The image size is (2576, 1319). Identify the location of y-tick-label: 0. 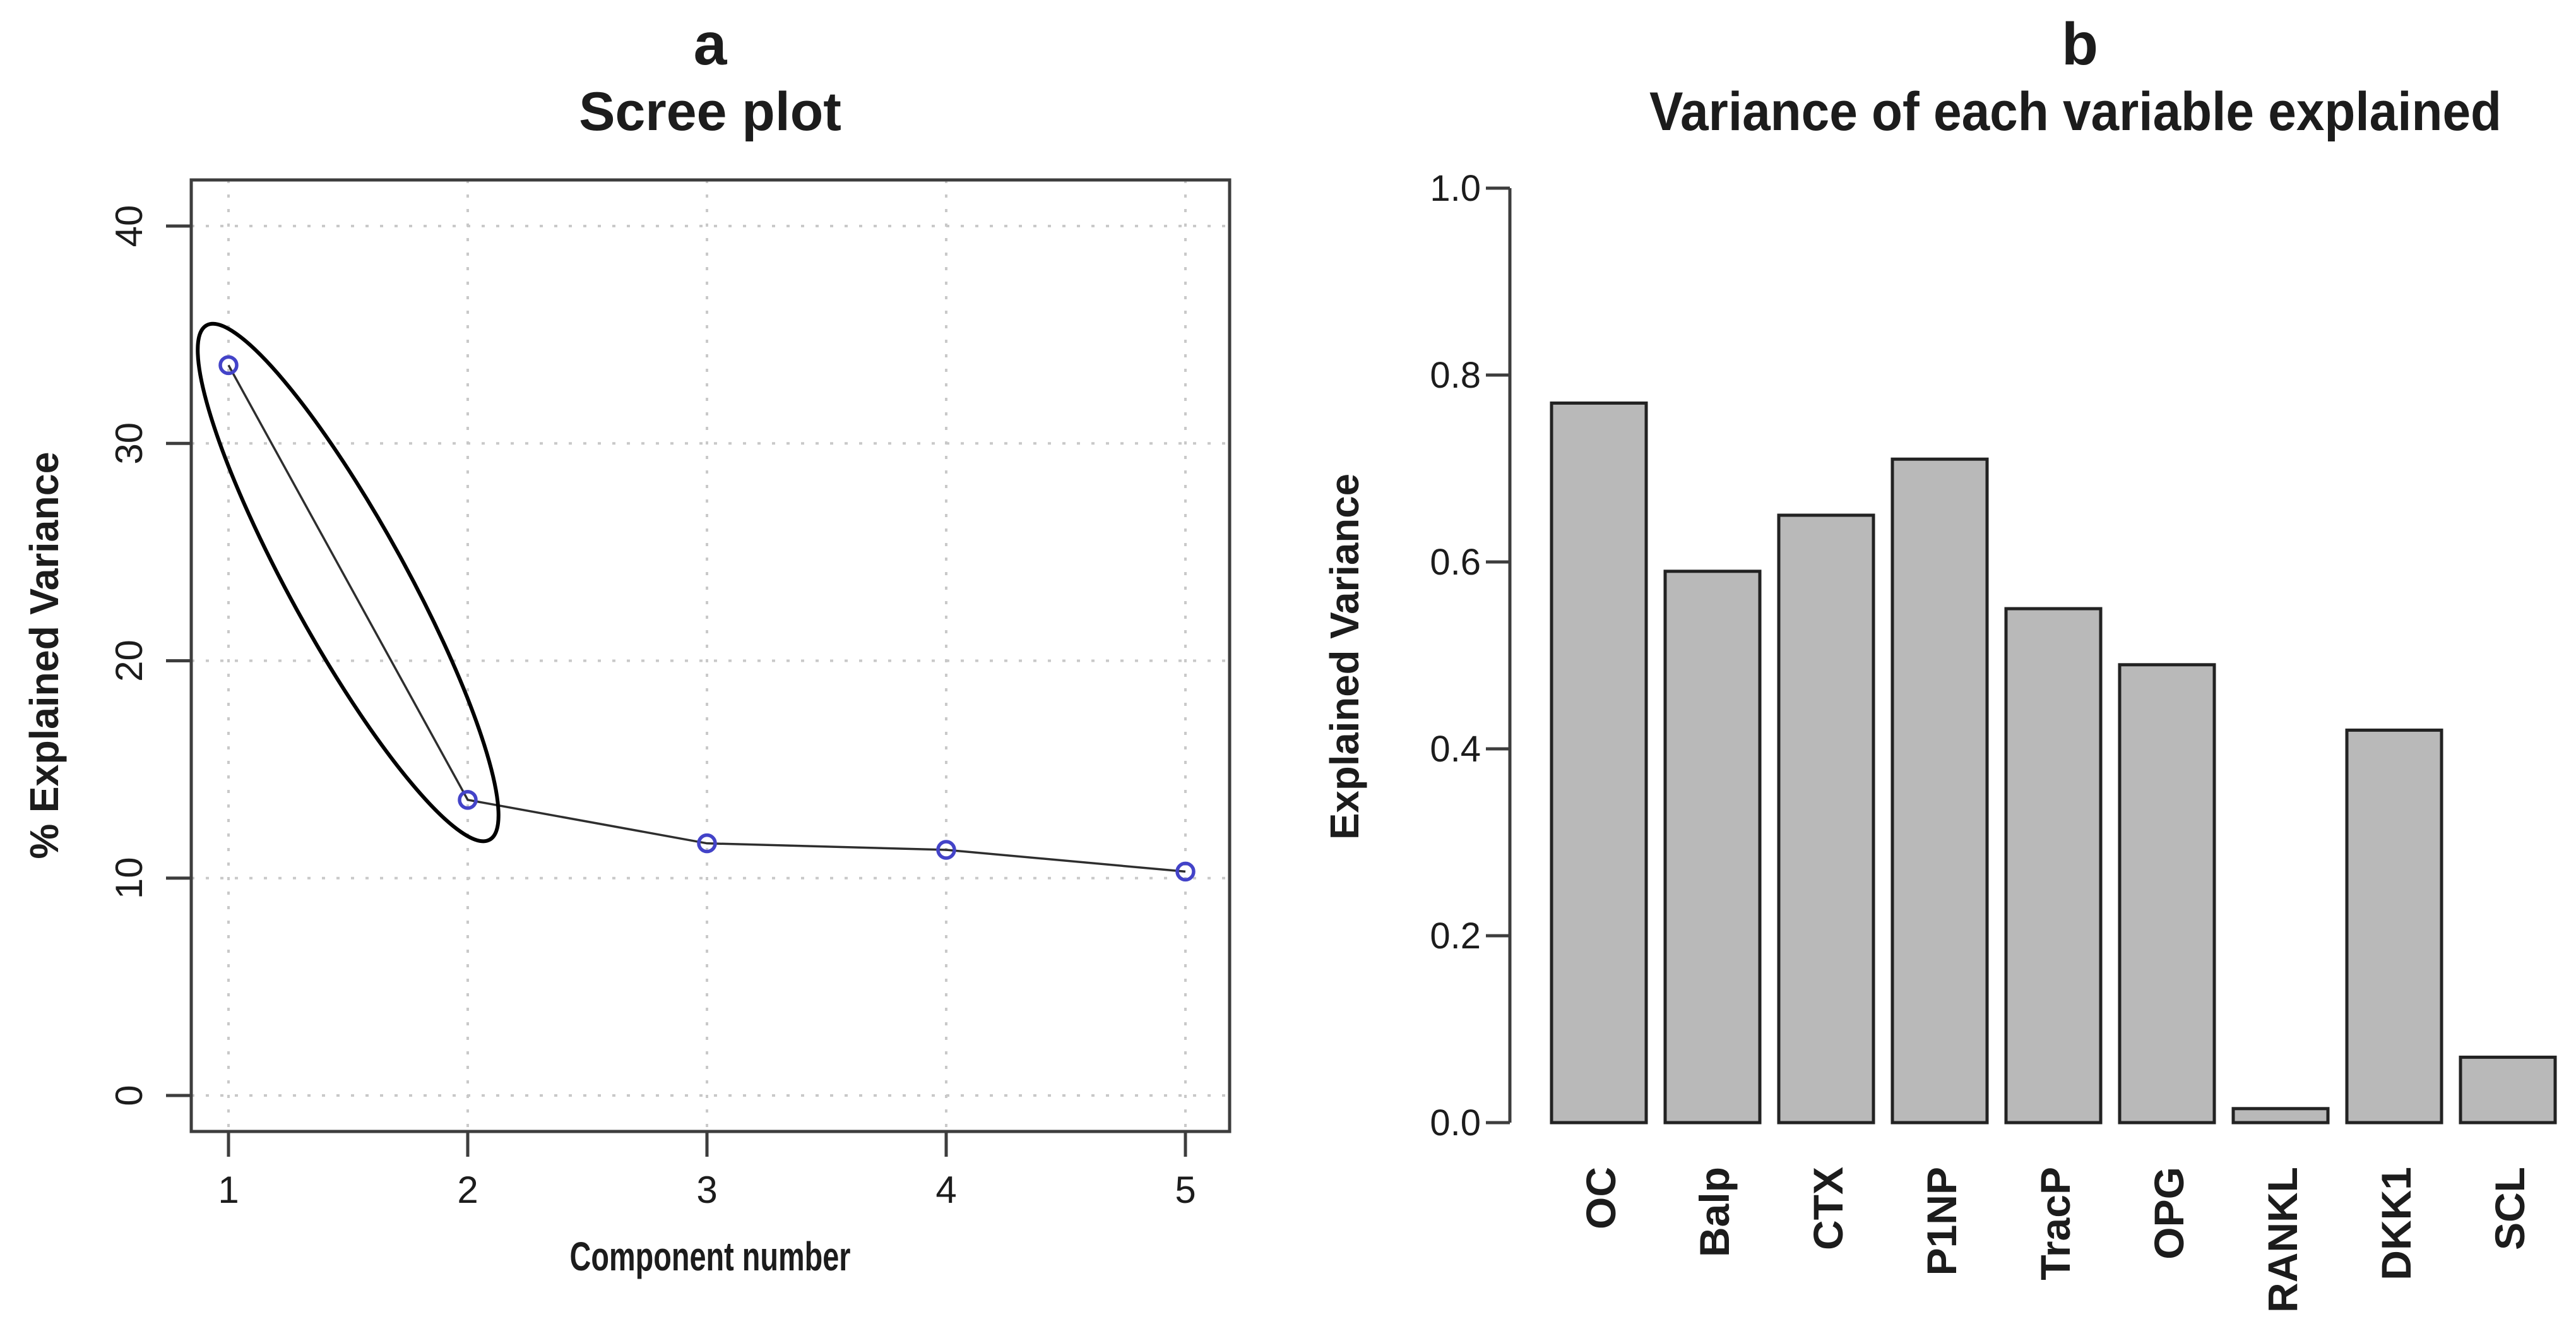
(129, 1095).